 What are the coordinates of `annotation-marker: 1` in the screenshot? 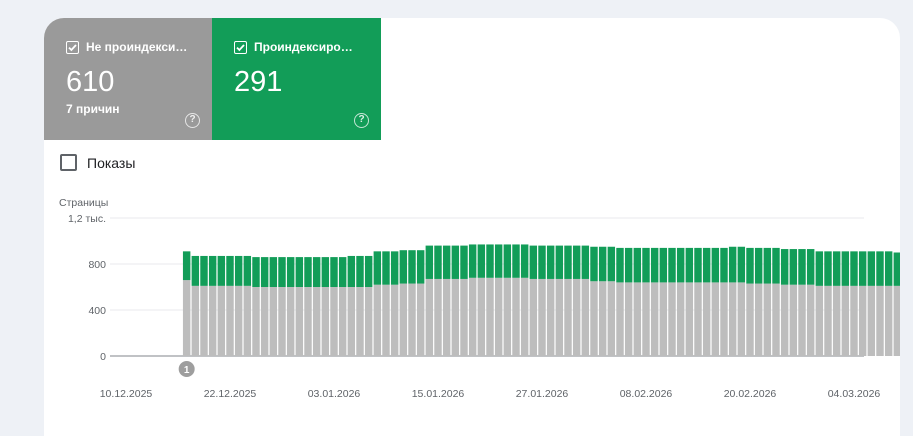 It's located at (186, 369).